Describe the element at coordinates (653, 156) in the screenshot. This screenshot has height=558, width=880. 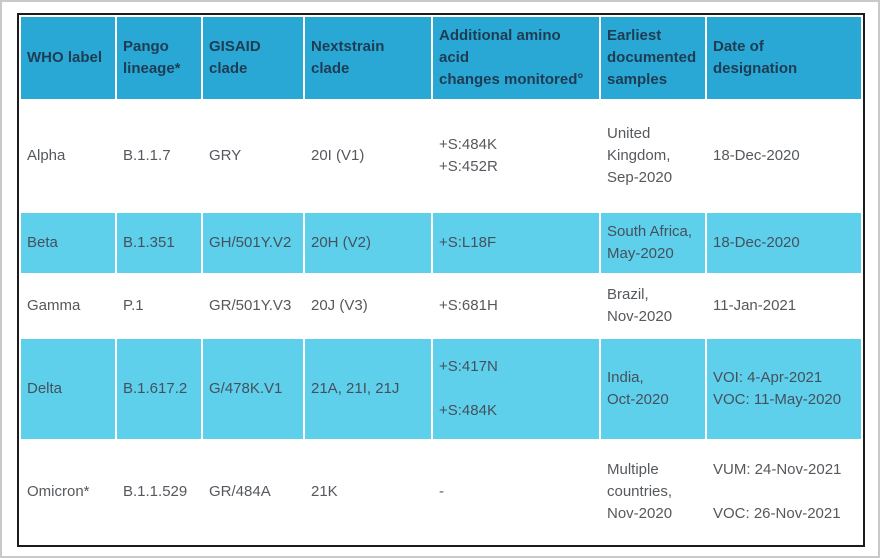
I see `cell-alpha-earliest-samples: United Kingdom, Sep-2020` at that location.